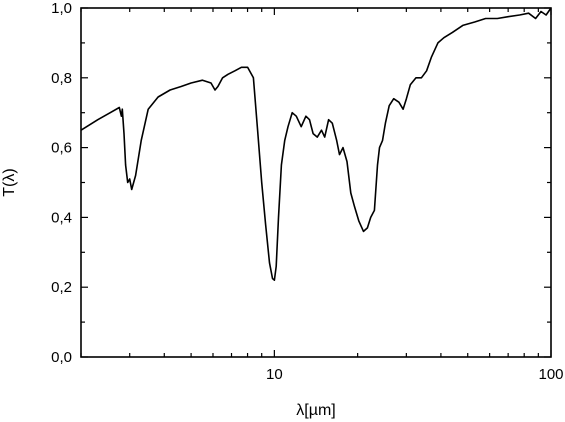 The height and width of the screenshot is (422, 565). Describe the element at coordinates (9, 182) in the screenshot. I see `y-axis-title: T(λ)` at that location.